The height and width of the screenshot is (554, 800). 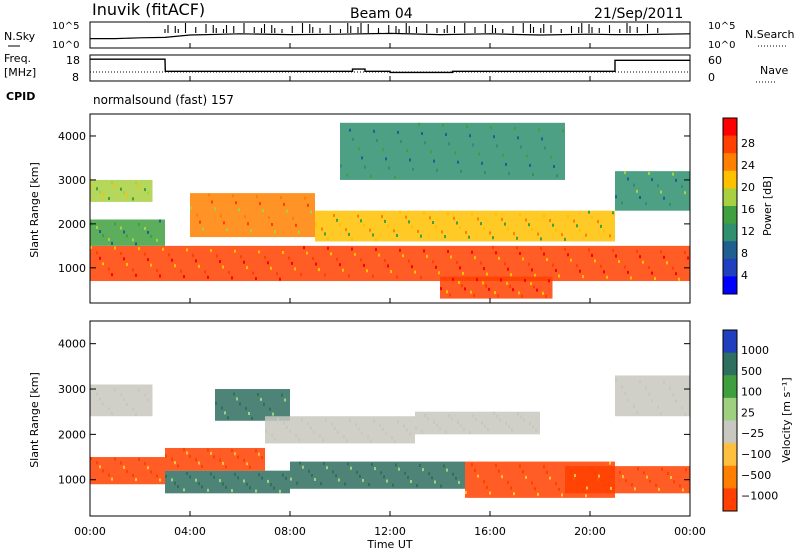 I want to click on power-colorbar-tick: 16, so click(x=748, y=209).